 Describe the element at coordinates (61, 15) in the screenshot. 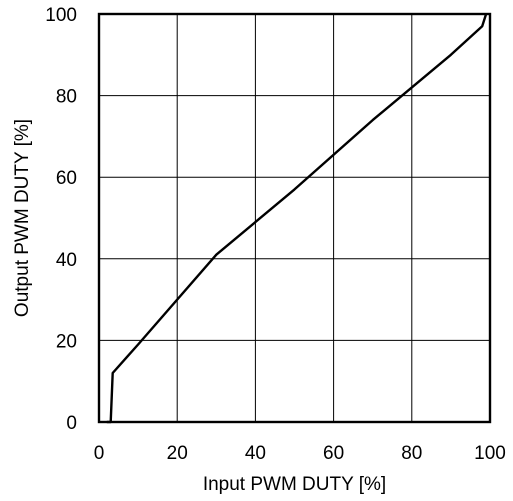

I see `y-tick-label: 100` at that location.